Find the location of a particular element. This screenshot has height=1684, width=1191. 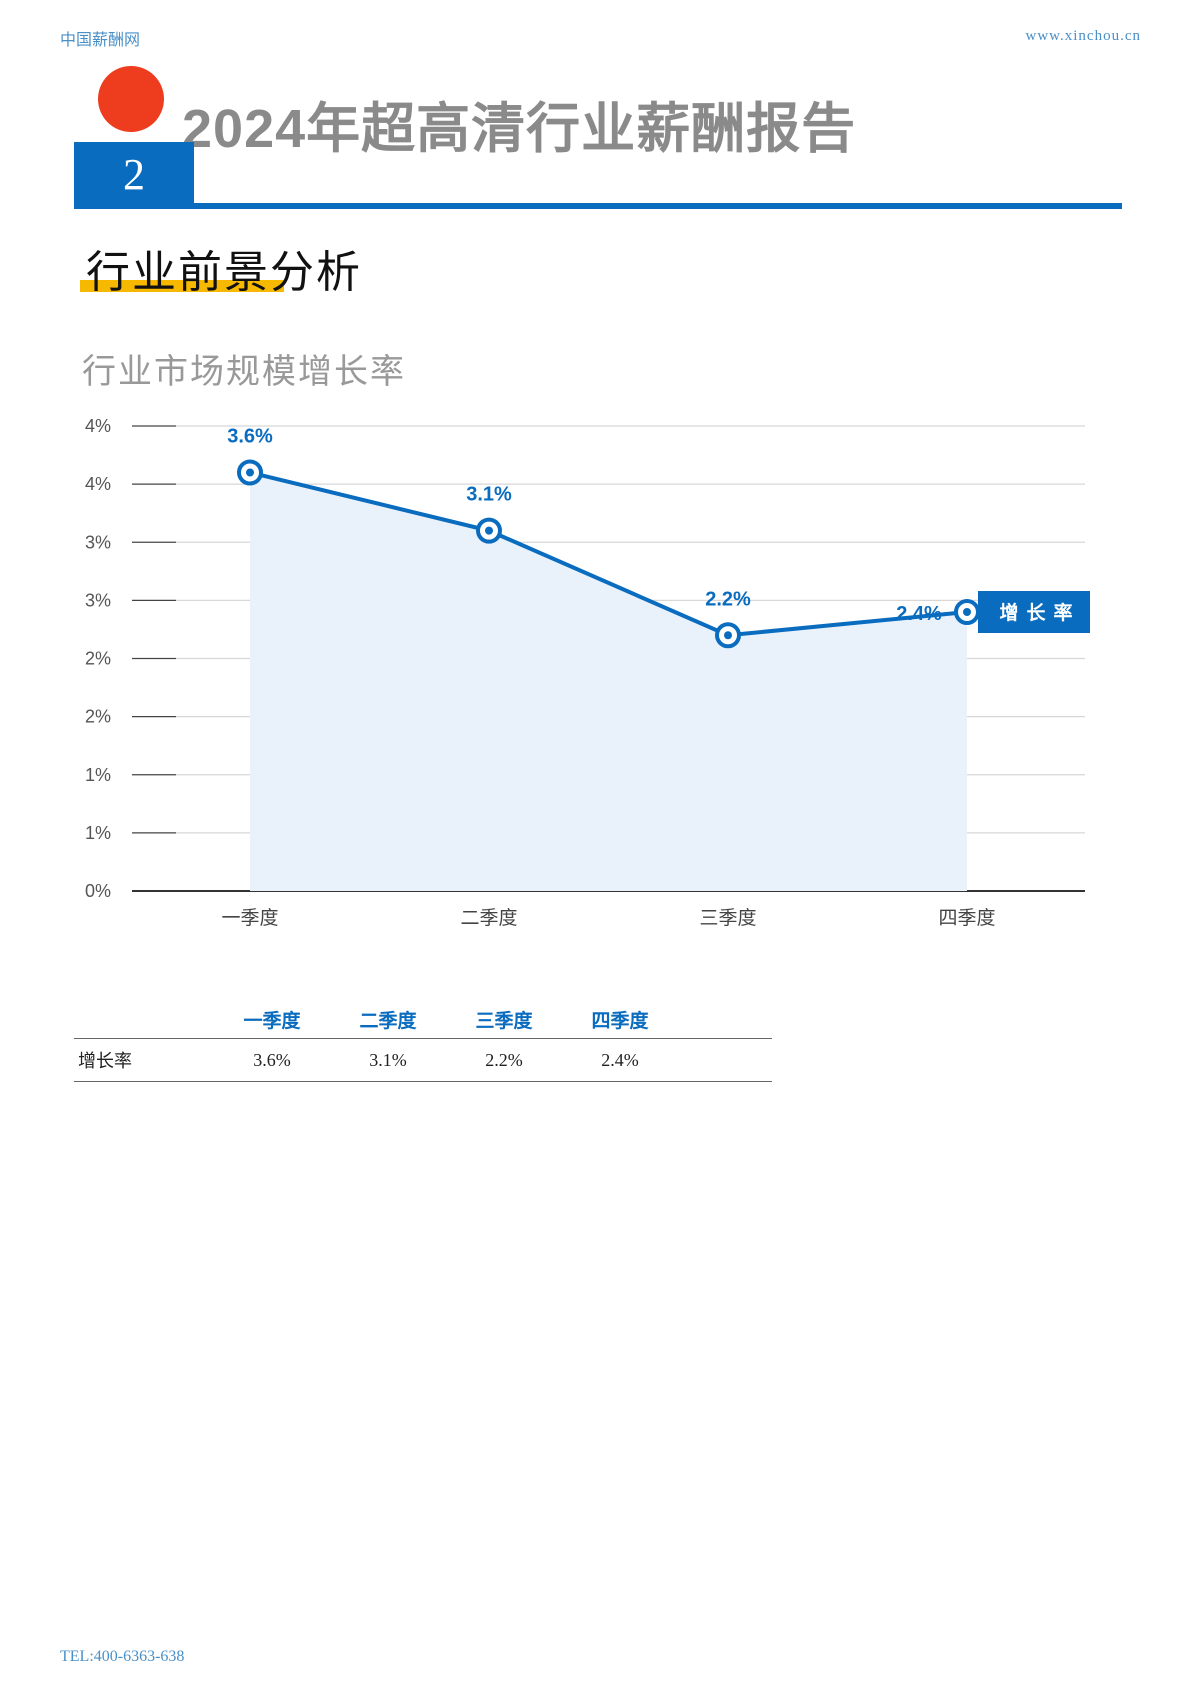

table-row: 增长率 3.6% 3.1% 2.2% 2.4% is located at coordinates (423, 1060).